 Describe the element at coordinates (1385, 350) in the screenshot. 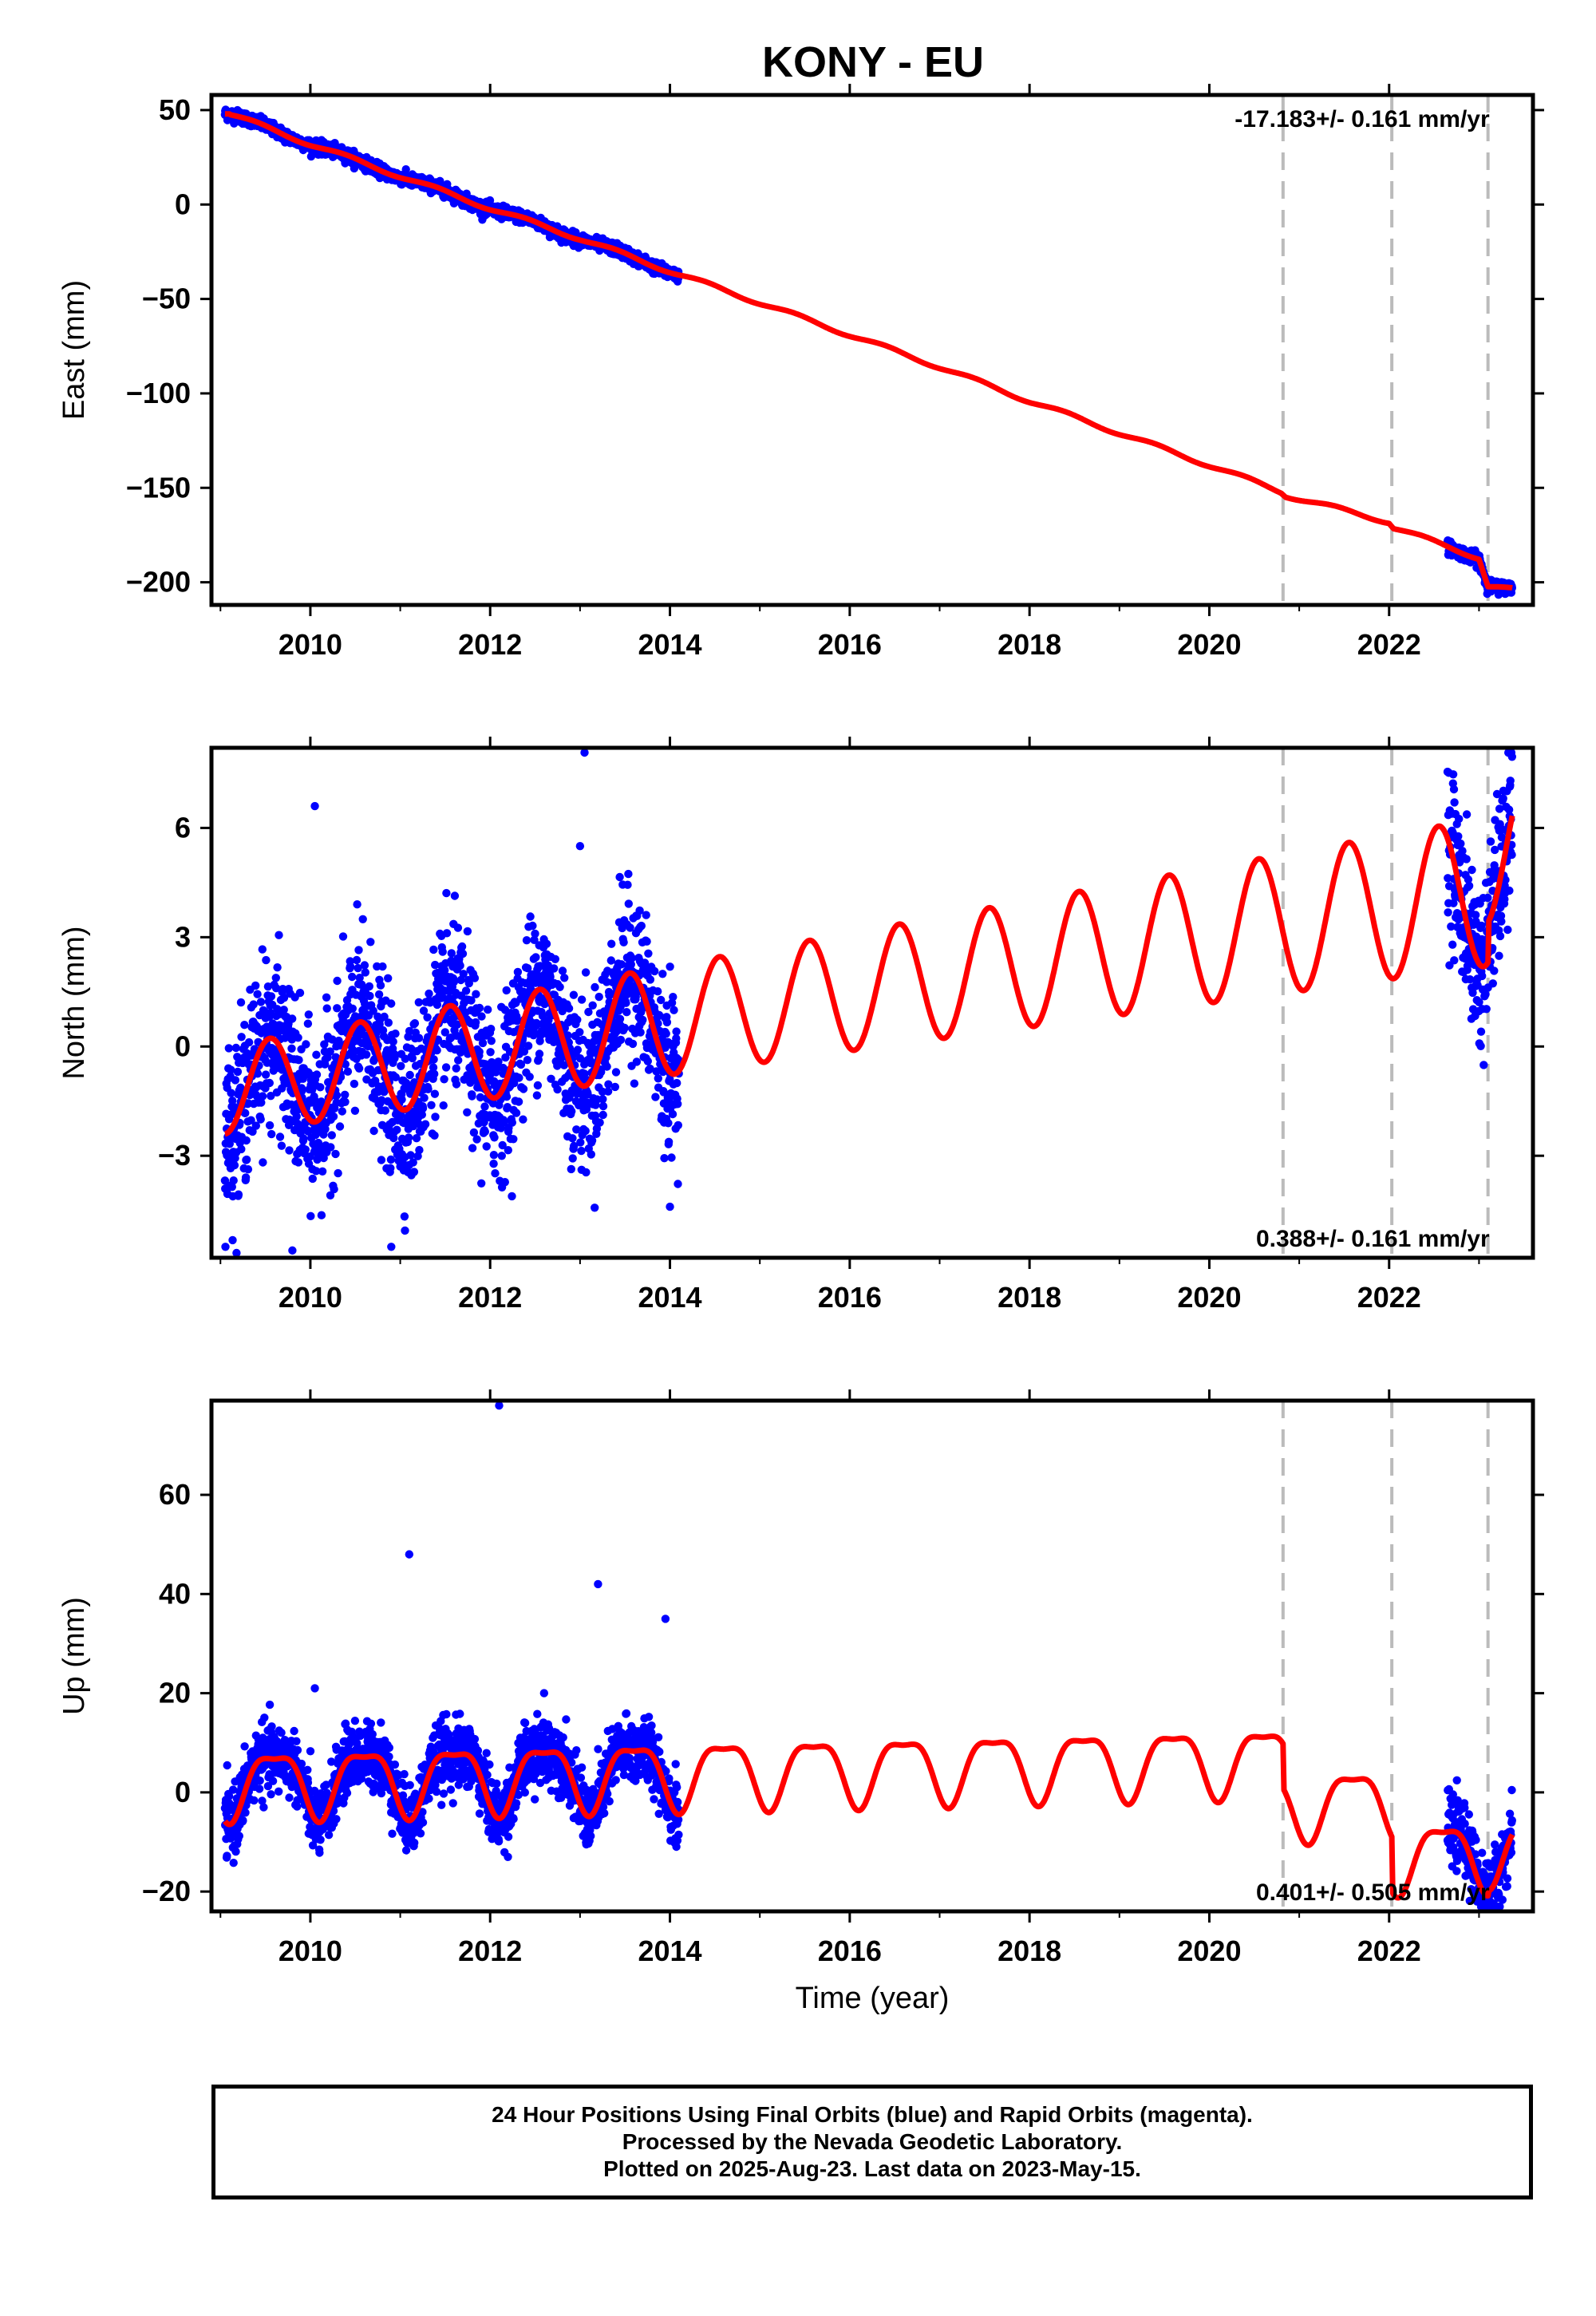

I see `east-event-lines` at that location.